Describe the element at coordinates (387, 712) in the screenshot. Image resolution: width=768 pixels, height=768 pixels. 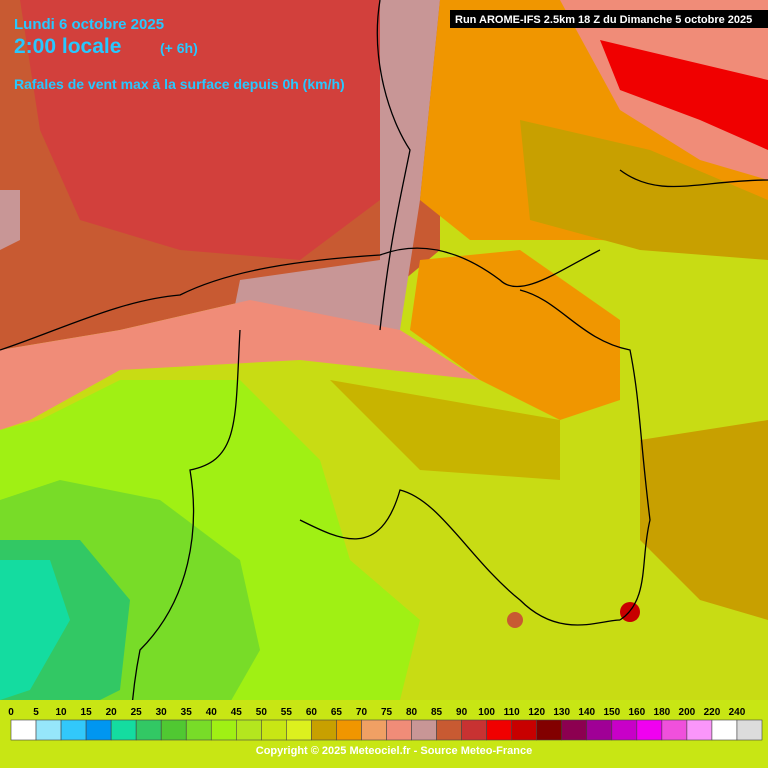
I see `legend-label: 75` at that location.